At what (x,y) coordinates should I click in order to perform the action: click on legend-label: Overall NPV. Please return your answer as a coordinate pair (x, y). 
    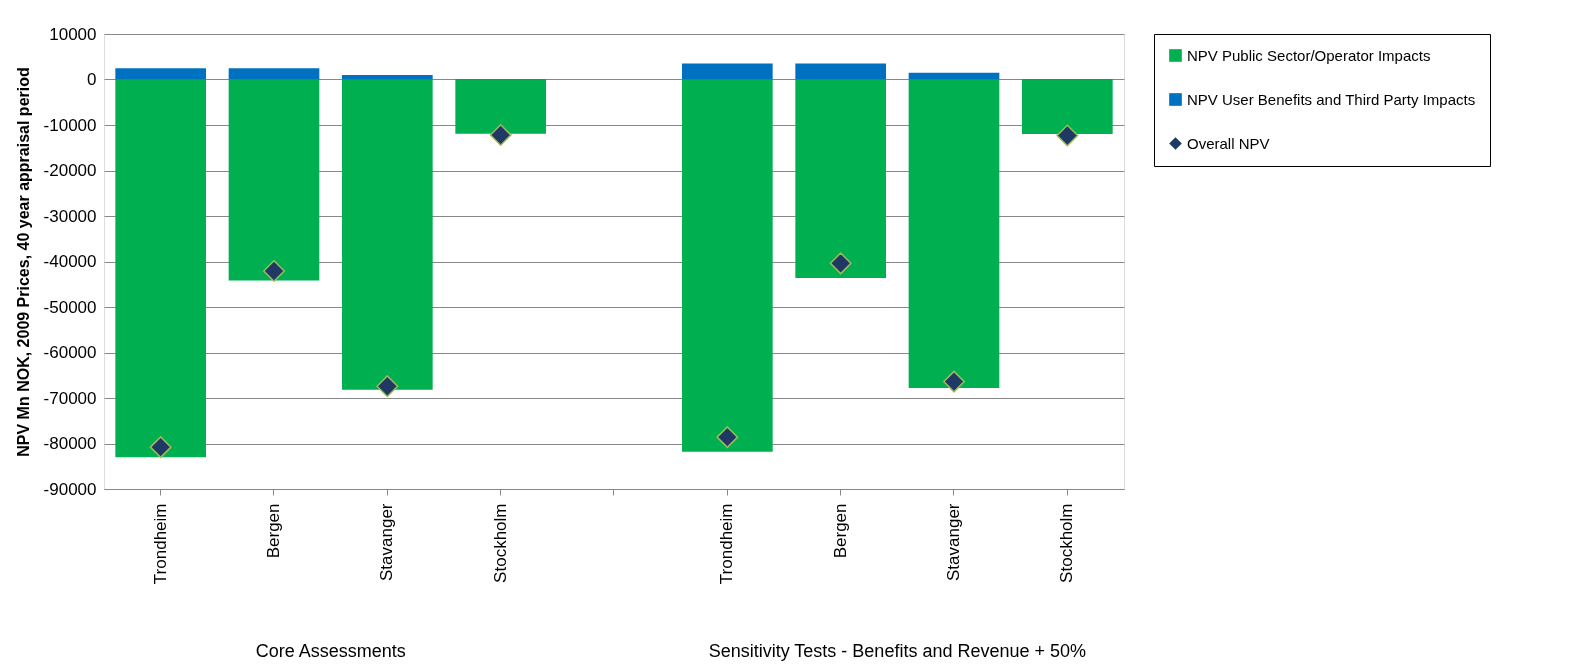
    Looking at the image, I should click on (1228, 143).